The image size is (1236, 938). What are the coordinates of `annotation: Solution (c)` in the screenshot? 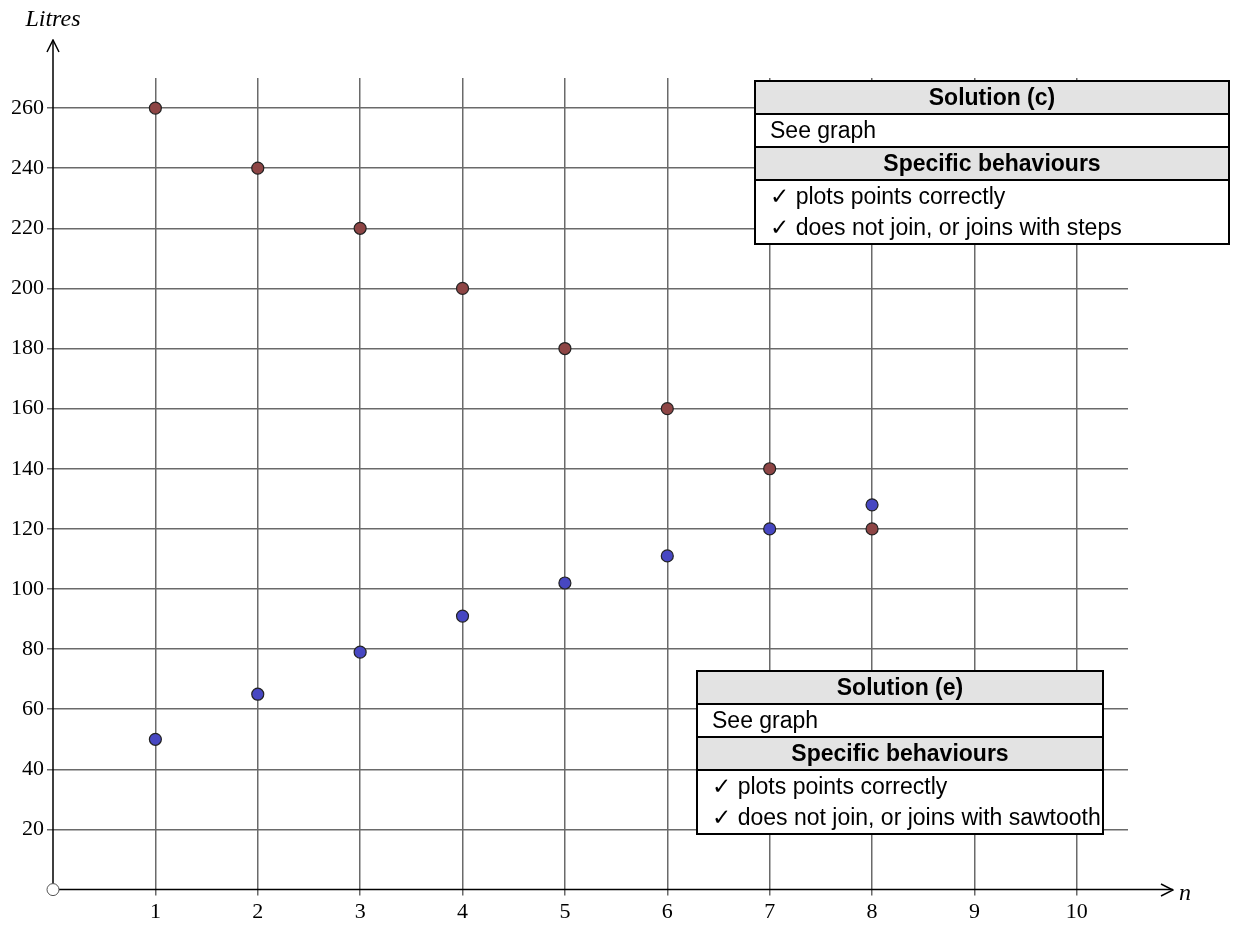 It's located at (992, 97).